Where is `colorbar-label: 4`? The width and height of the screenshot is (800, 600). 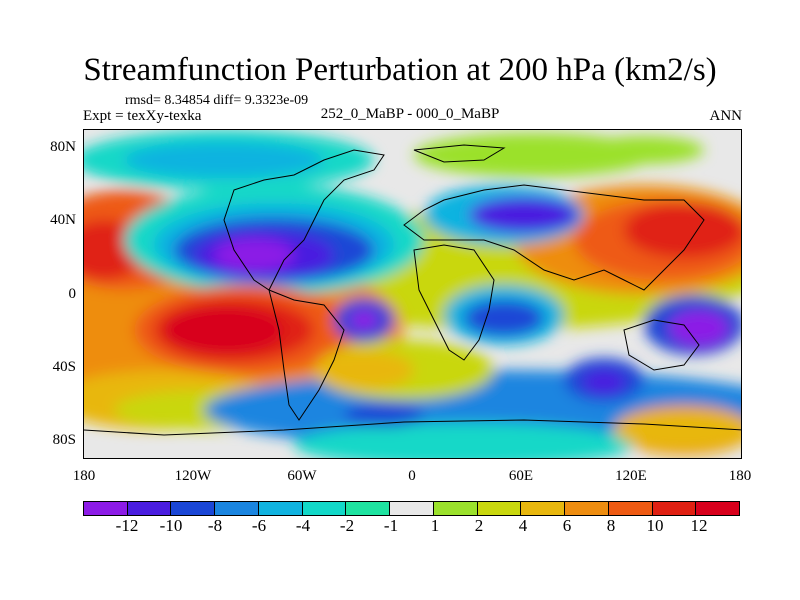
colorbar-label: 4 is located at coordinates (523, 525).